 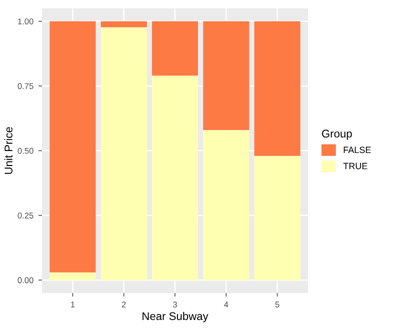 What do you see at coordinates (355, 166) in the screenshot?
I see `legend-label: TRUE` at bounding box center [355, 166].